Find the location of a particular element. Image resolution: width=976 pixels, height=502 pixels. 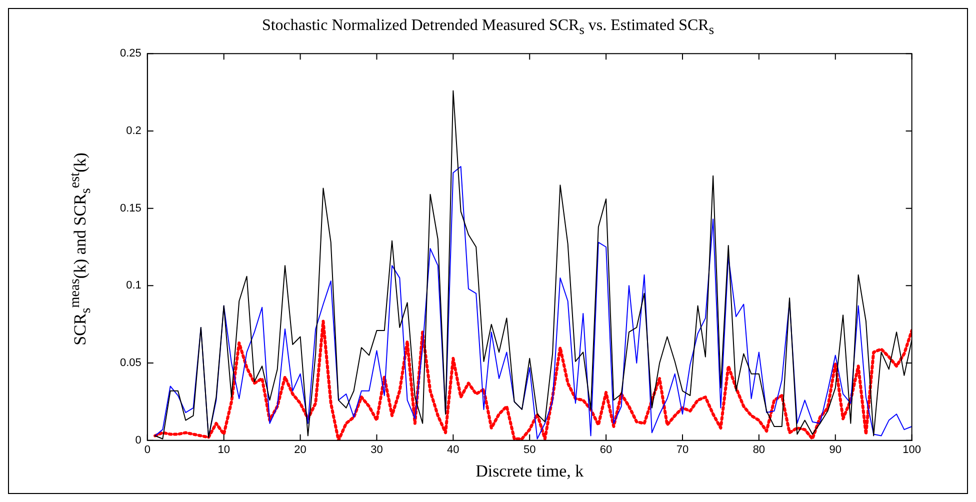

y-tick-label: 0.15 is located at coordinates (131, 208).